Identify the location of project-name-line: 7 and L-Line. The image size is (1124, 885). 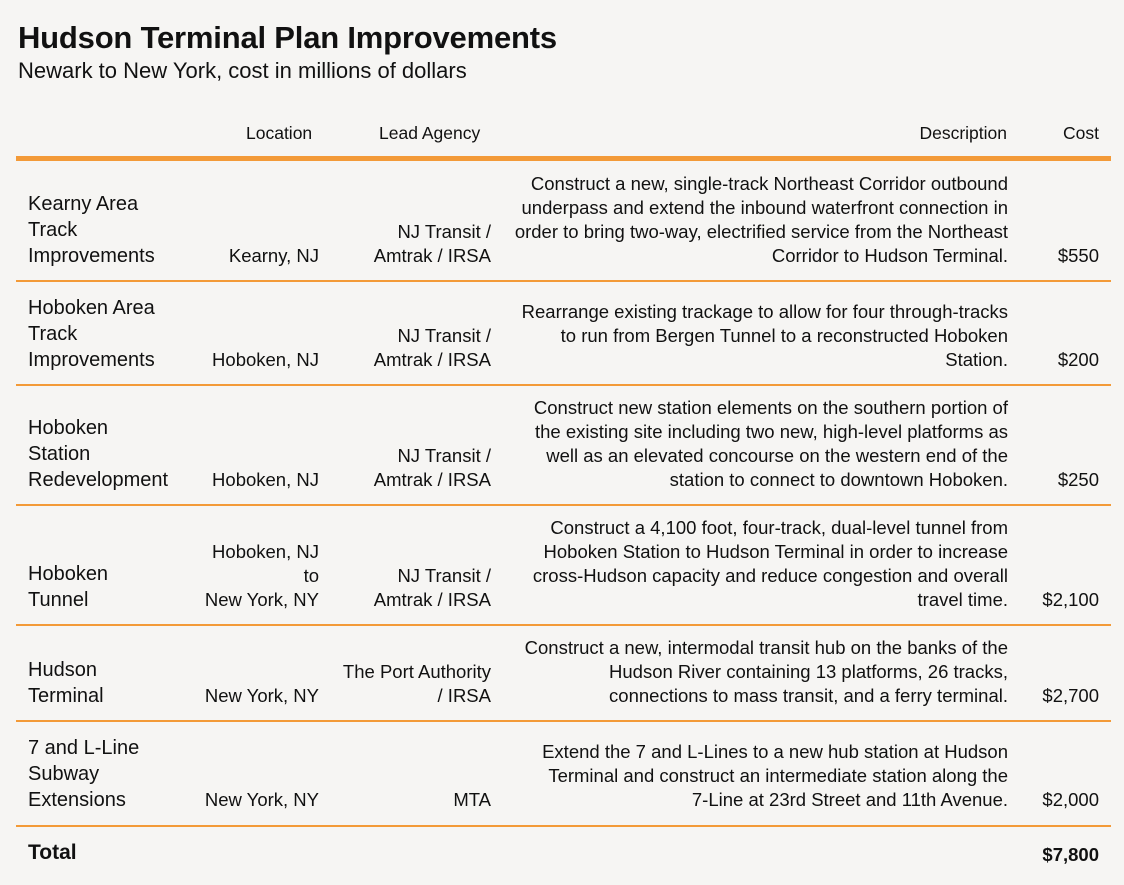
(84, 748).